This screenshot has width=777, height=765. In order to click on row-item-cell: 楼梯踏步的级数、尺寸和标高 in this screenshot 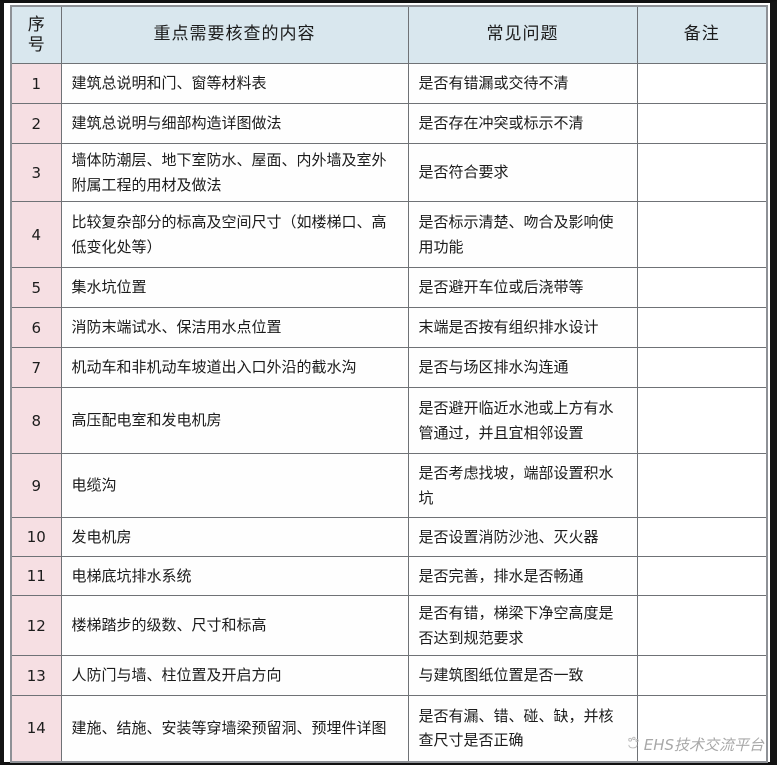, I will do `click(234, 625)`.